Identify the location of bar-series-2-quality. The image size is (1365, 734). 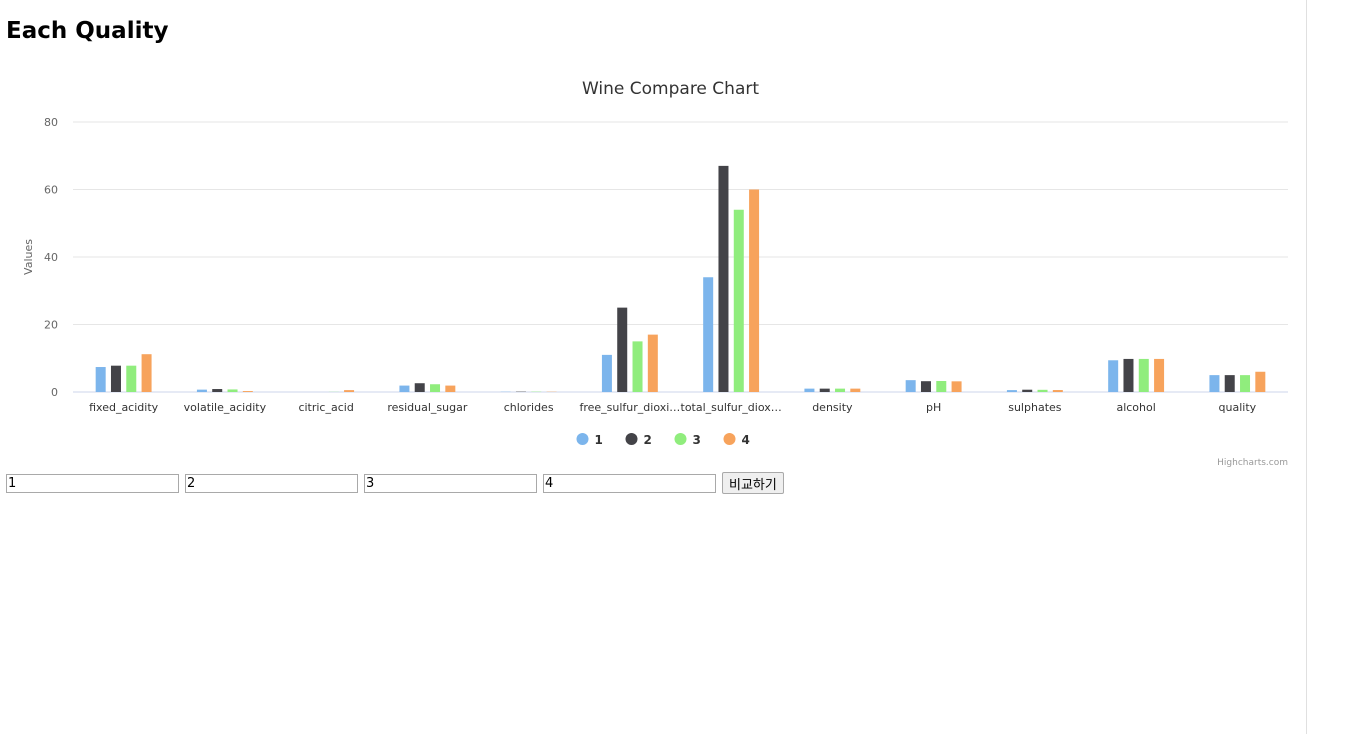
(1229, 383).